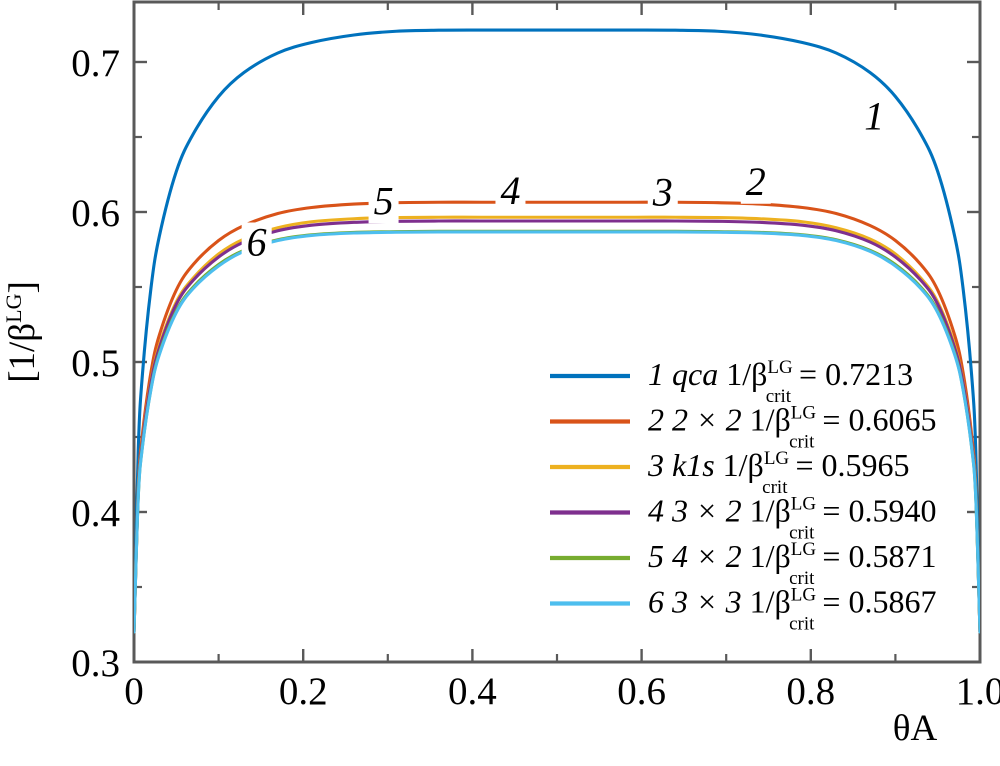 The width and height of the screenshot is (1000, 766). Describe the element at coordinates (699, 374) in the screenshot. I see `legend-name-1: qca` at that location.